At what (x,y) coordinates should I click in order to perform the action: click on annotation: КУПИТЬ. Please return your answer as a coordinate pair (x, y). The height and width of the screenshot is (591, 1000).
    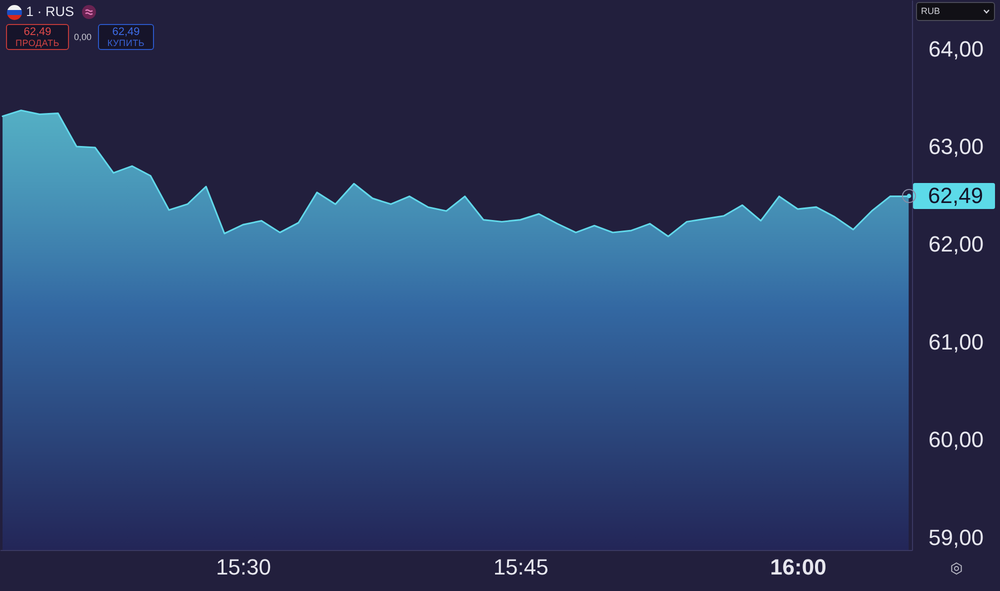
    Looking at the image, I should click on (126, 43).